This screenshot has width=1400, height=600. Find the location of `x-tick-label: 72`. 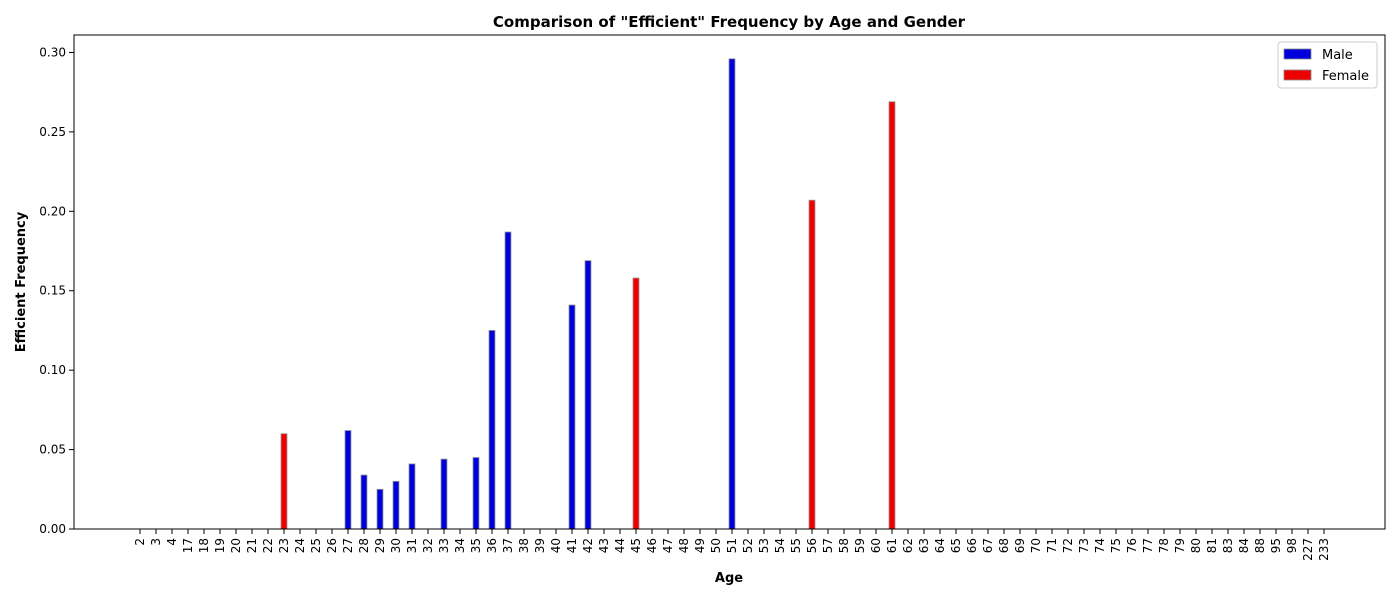

x-tick-label: 72 is located at coordinates (1068, 545).